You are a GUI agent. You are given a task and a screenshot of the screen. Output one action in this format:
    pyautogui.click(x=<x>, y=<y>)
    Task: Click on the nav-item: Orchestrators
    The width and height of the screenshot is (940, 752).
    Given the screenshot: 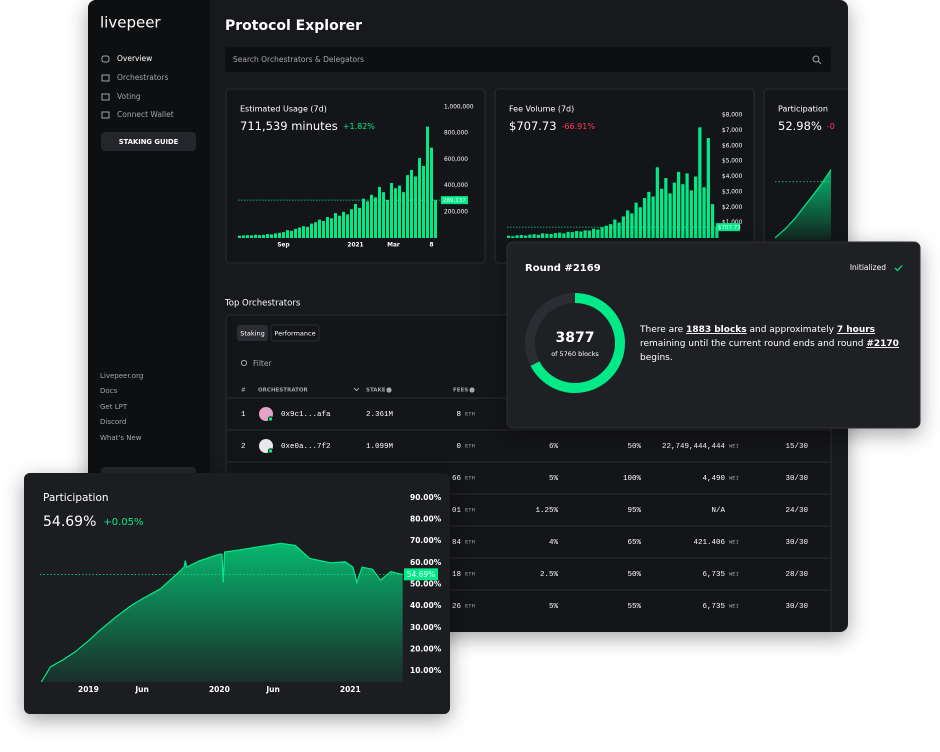 What is the action you would take?
    pyautogui.click(x=142, y=77)
    